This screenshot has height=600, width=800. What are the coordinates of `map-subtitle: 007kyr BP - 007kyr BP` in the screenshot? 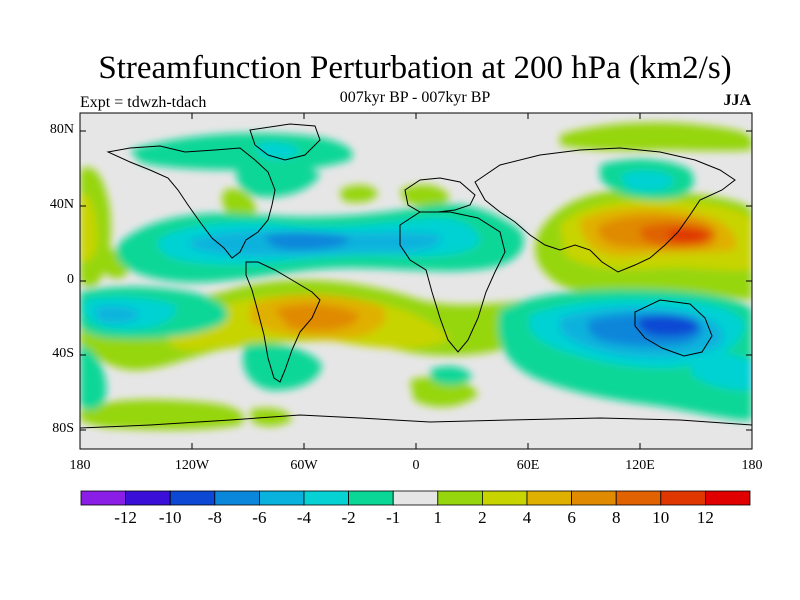 It's located at (415, 97).